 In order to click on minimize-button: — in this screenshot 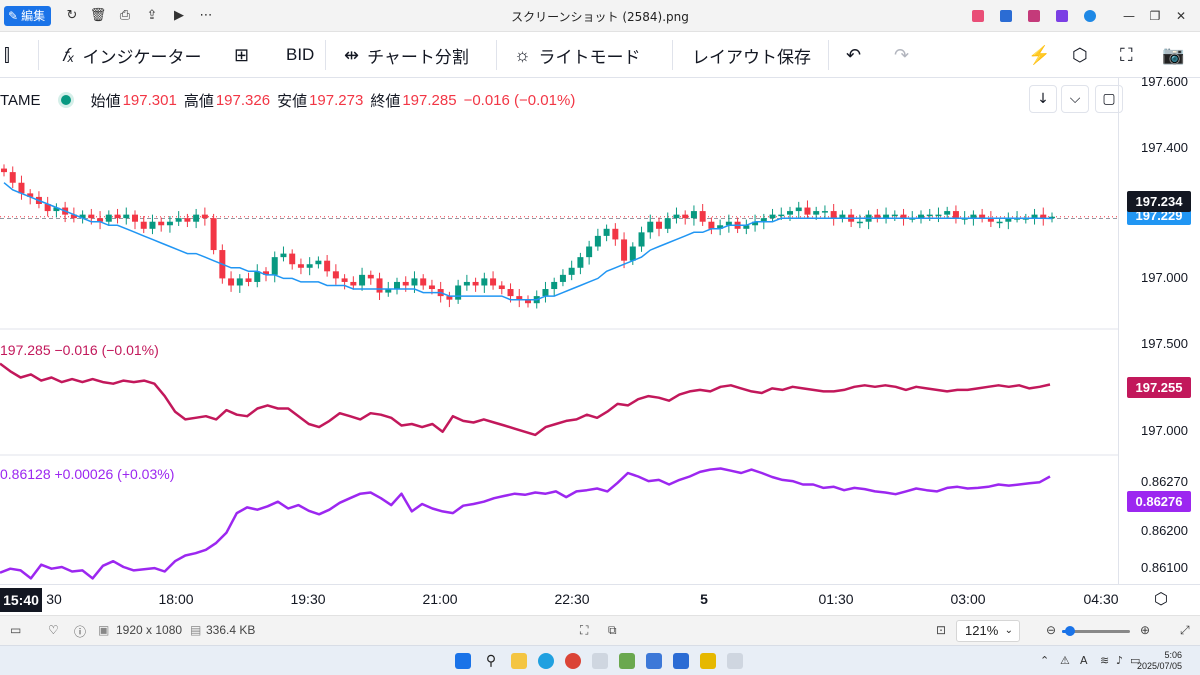, I will do `click(1129, 16)`.